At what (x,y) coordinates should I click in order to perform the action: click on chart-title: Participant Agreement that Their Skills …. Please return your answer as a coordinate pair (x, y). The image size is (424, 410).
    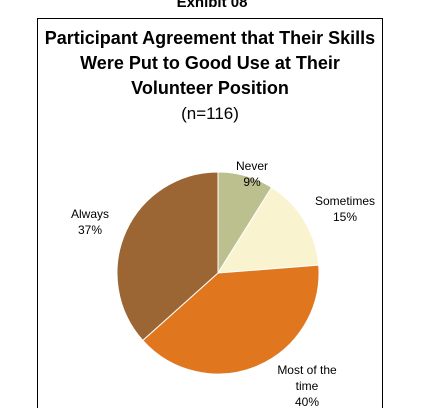
    Looking at the image, I should click on (210, 63).